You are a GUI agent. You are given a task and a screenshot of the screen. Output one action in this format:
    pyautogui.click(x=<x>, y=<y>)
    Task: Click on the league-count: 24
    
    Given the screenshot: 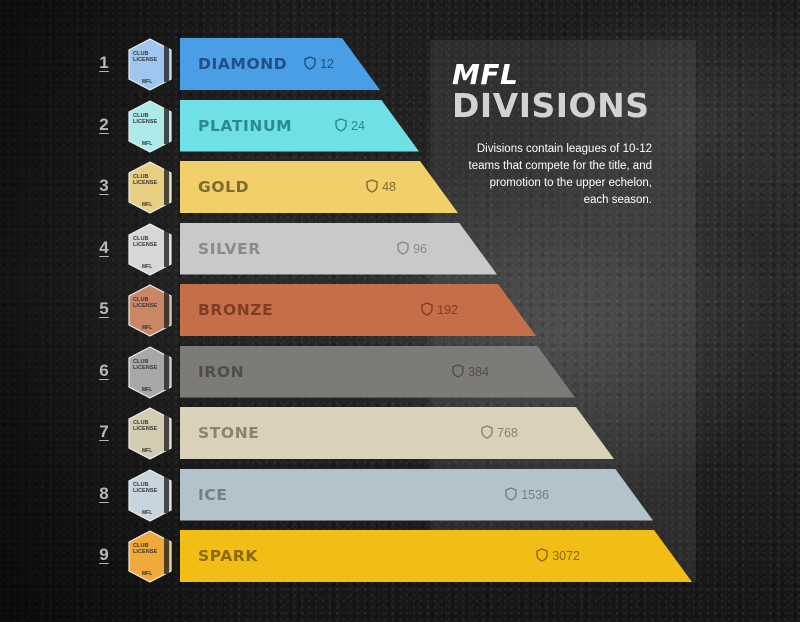 What is the action you would take?
    pyautogui.click(x=350, y=126)
    